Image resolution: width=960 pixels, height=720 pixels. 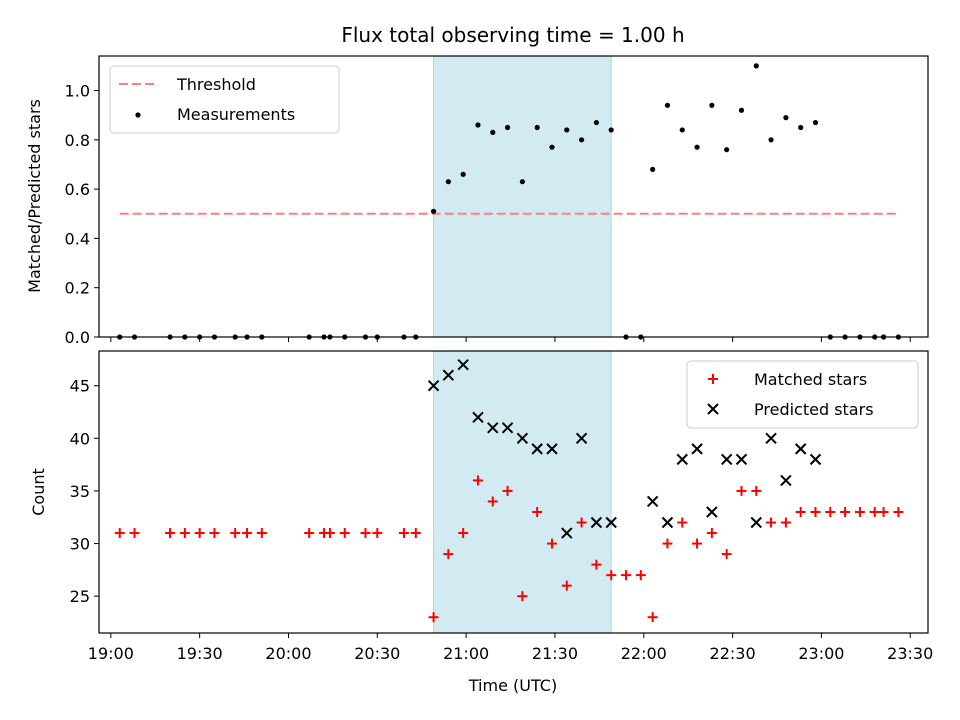 What do you see at coordinates (80, 491) in the screenshot?
I see `y-tick-label: 35` at bounding box center [80, 491].